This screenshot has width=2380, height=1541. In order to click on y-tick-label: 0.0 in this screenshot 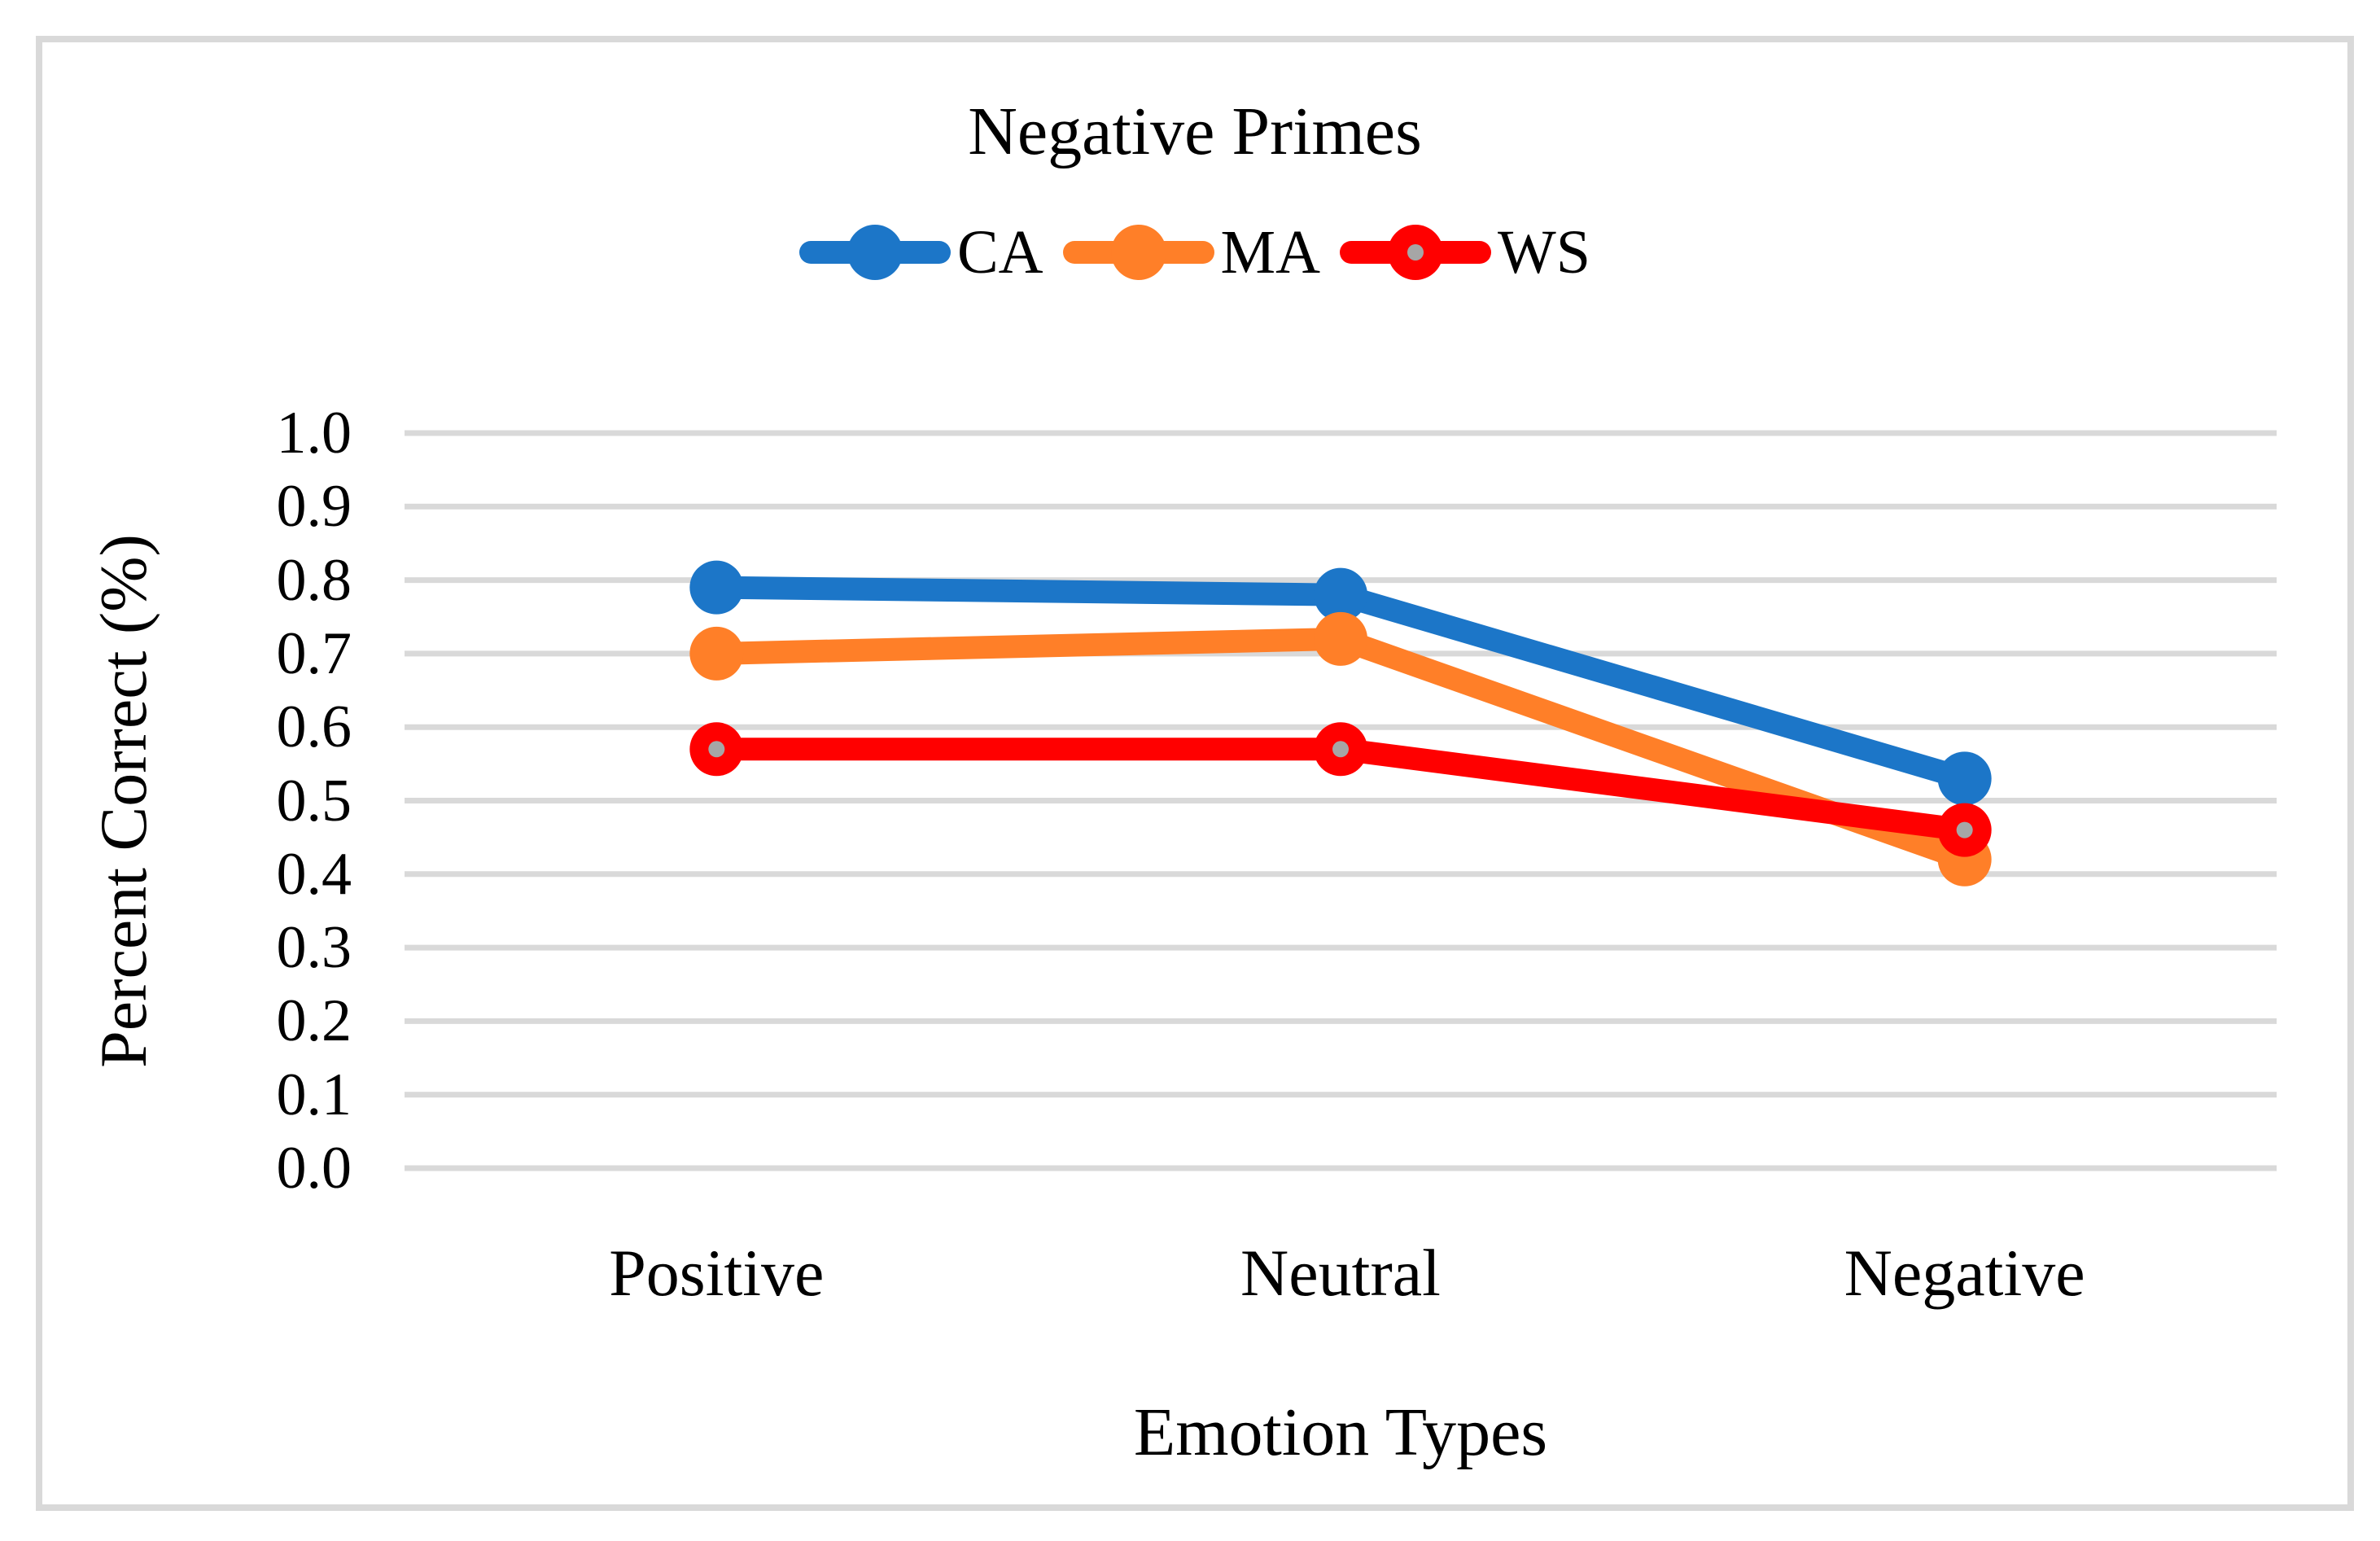, I will do `click(314, 1169)`.